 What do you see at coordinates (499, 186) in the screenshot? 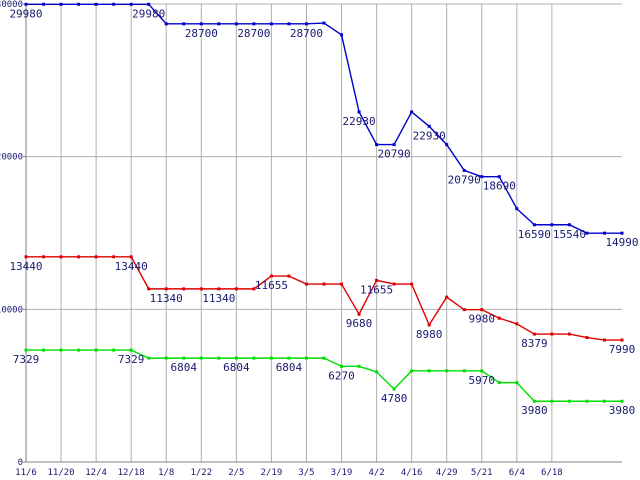
I see `data-point-value-label: 18690` at bounding box center [499, 186].